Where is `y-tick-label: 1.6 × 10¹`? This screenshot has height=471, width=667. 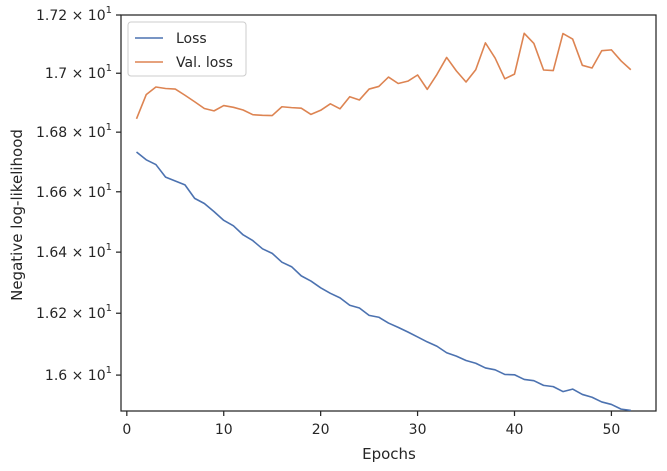
y-tick-label: 1.6 × 10¹ is located at coordinates (78, 374).